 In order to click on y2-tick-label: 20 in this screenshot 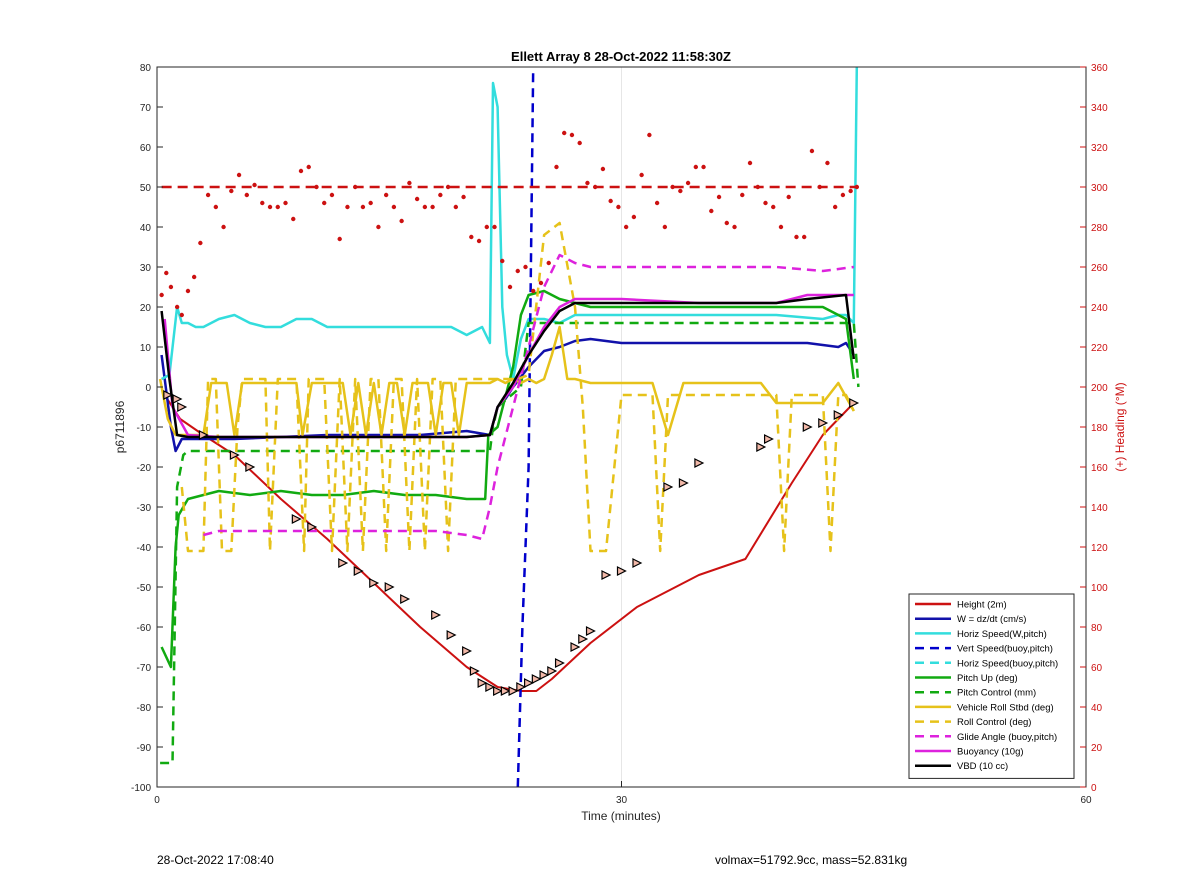, I will do `click(1097, 748)`.